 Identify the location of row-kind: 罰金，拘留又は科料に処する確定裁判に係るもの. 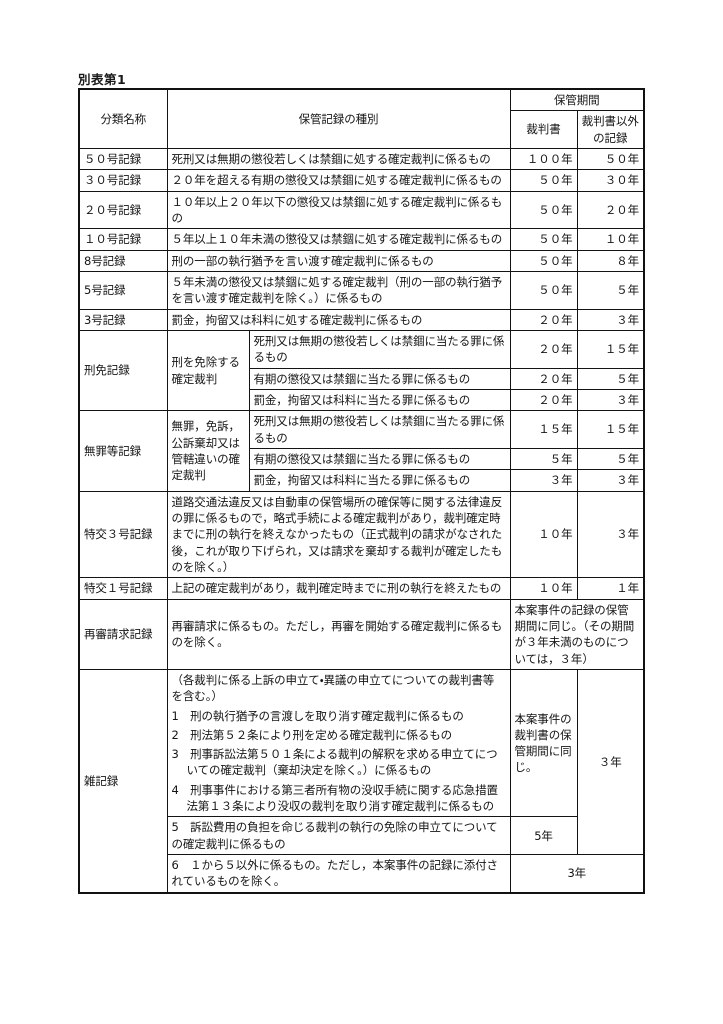
(338, 319).